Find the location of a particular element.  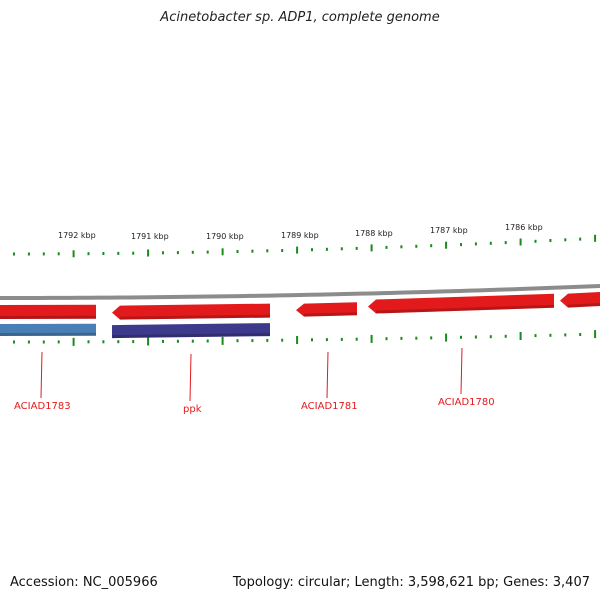

top-tick-track is located at coordinates (305, 246).